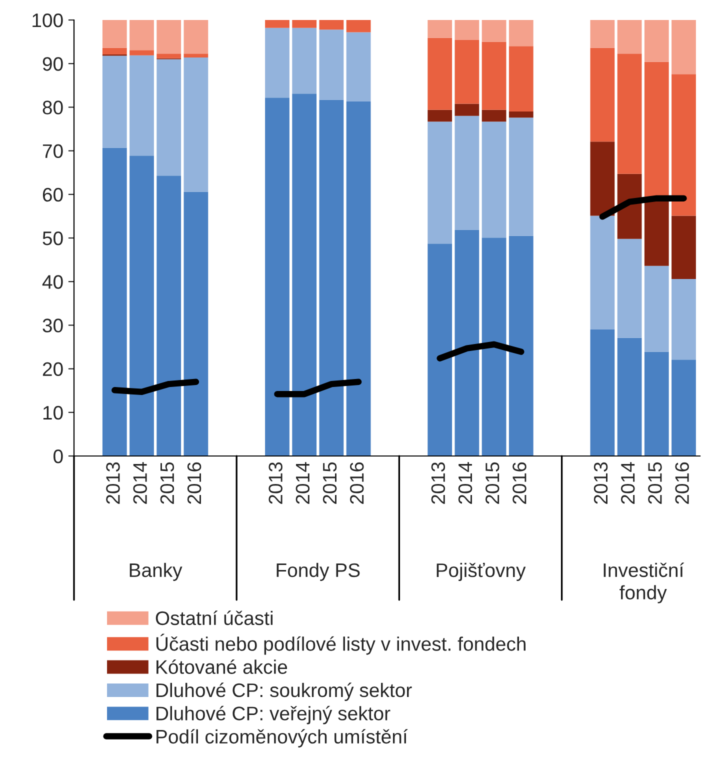  Describe the element at coordinates (318, 571) in the screenshot. I see `text: Fondy PS` at that location.